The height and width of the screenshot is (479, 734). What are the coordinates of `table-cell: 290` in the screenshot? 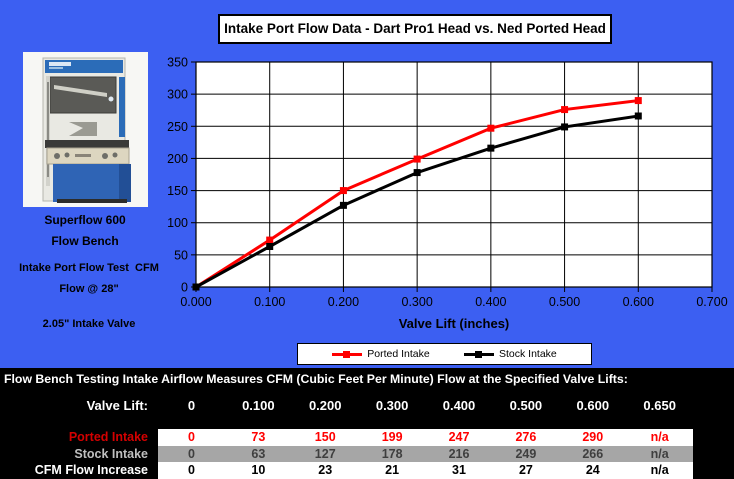 It's located at (593, 437).